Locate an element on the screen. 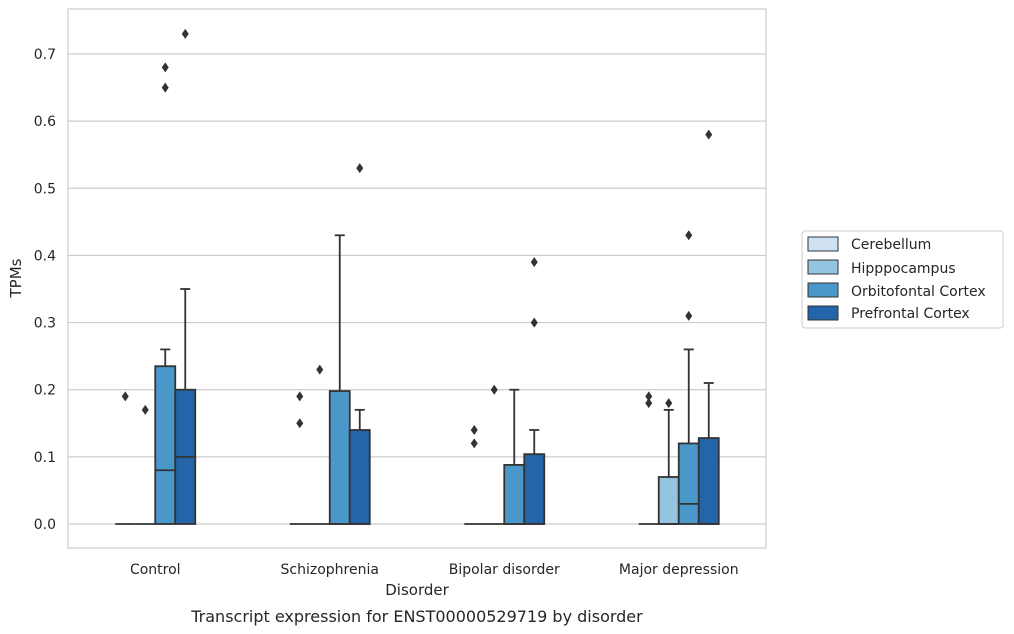  y-tick-label: 0.0 is located at coordinates (45, 525).